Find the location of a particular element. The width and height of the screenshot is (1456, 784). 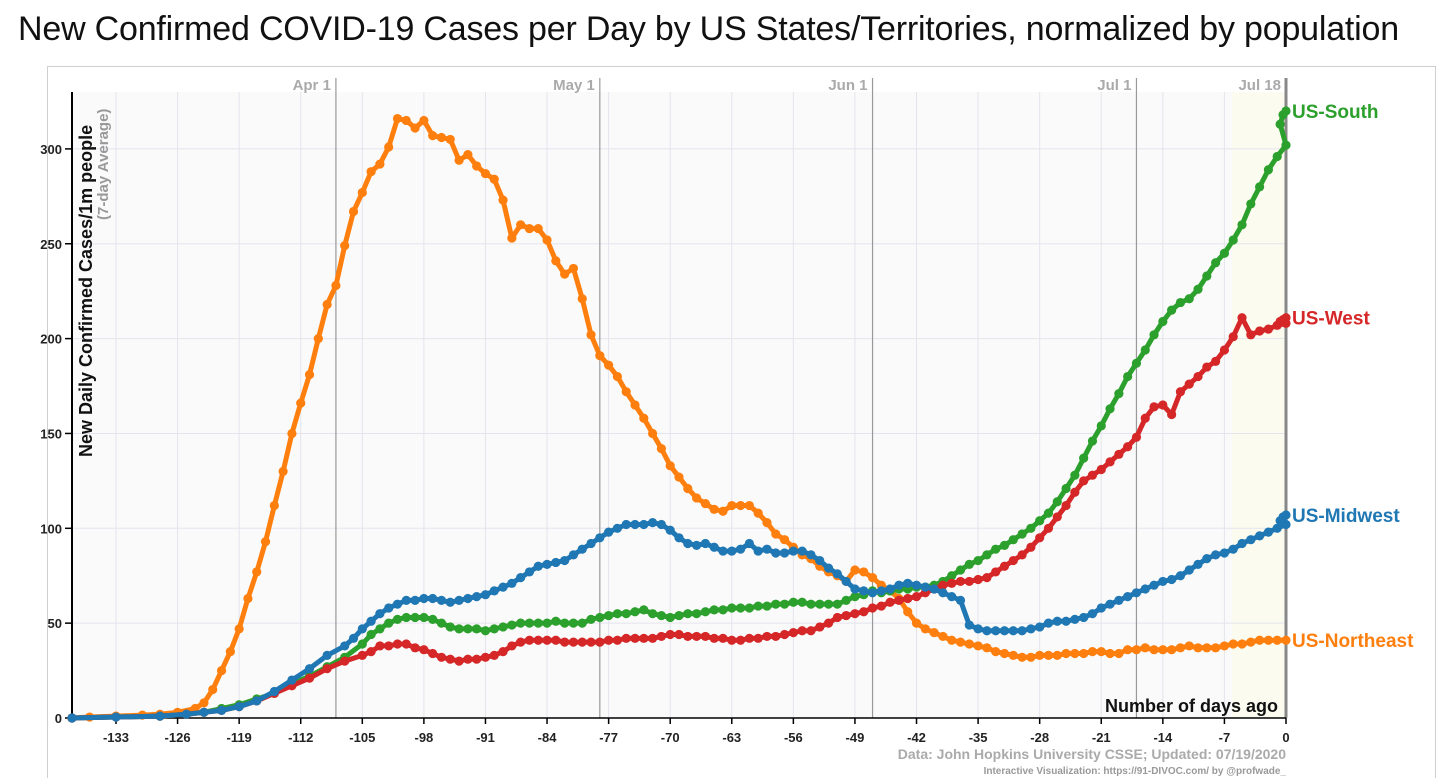

y-tick-label: 250 is located at coordinates (51, 244).